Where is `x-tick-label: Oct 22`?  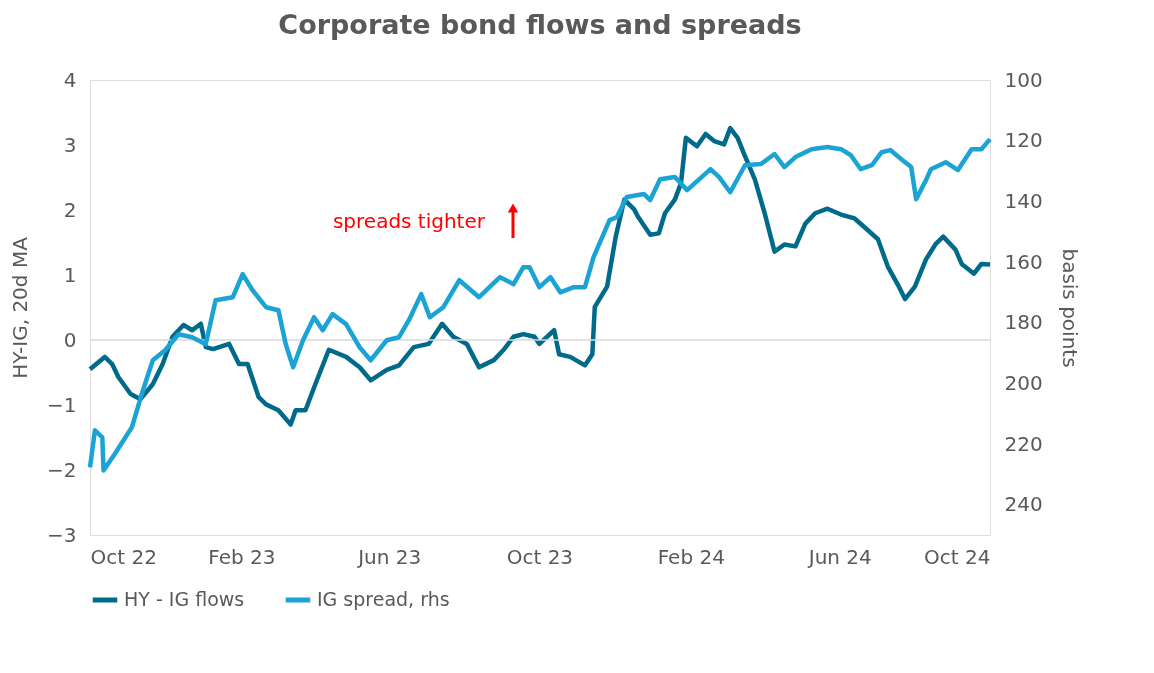
x-tick-label: Oct 22 is located at coordinates (123, 556).